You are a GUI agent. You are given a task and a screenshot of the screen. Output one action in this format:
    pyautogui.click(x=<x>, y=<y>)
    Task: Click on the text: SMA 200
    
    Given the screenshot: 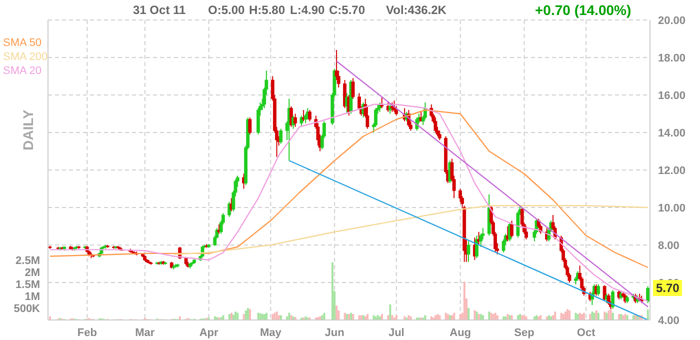 What is the action you would take?
    pyautogui.click(x=25, y=57)
    